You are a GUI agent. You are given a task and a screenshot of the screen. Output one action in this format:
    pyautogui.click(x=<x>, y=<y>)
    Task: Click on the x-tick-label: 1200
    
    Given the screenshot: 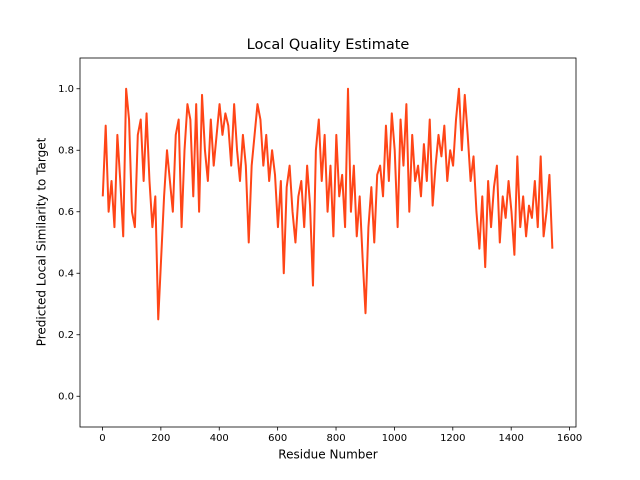 What is the action you would take?
    pyautogui.click(x=452, y=438)
    